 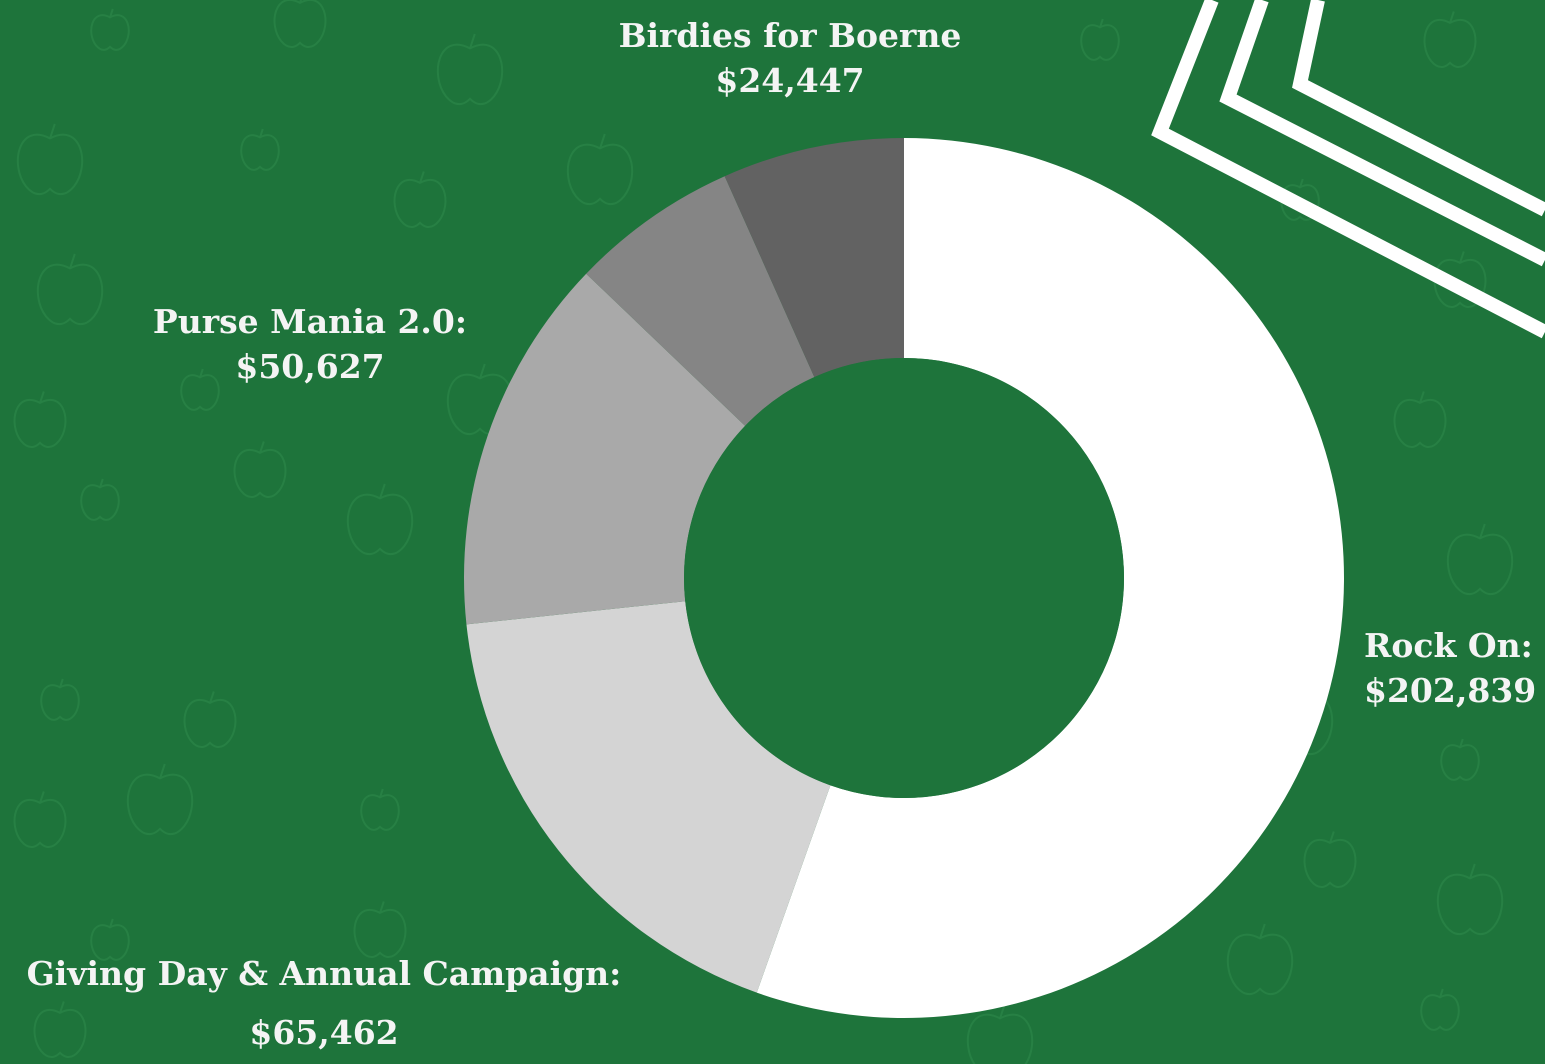 What do you see at coordinates (310, 344) in the screenshot?
I see `label-purse-mania: Purse Mania 2.0: $50,627` at bounding box center [310, 344].